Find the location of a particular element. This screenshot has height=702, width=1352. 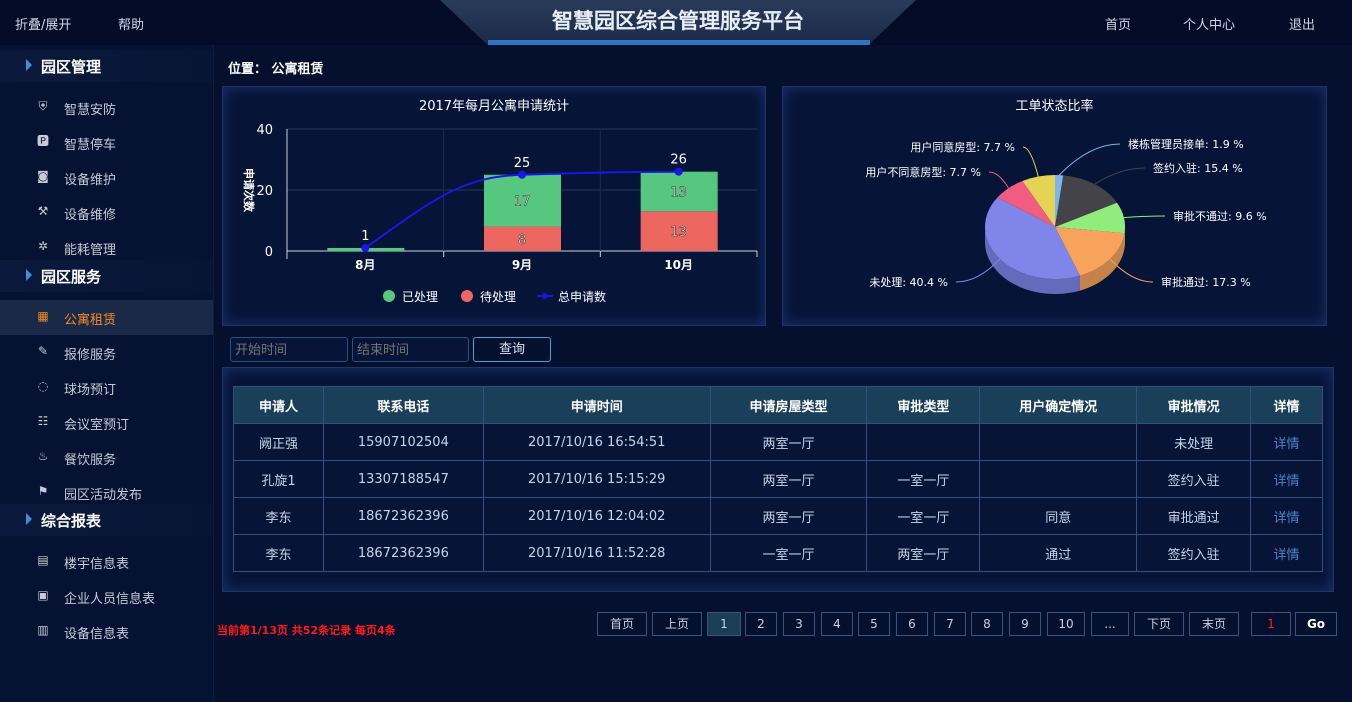

end-time-input is located at coordinates (410, 349).